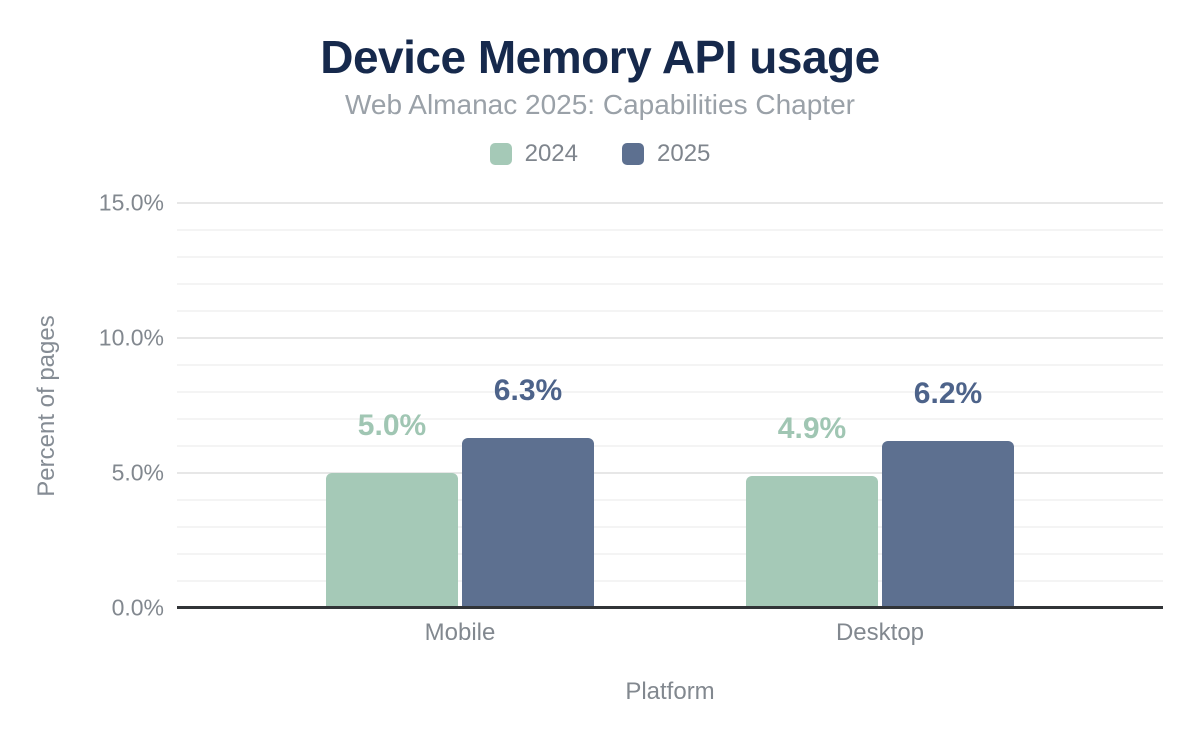 The image size is (1200, 742). Describe the element at coordinates (670, 311) in the screenshot. I see `gridline-11pct` at that location.